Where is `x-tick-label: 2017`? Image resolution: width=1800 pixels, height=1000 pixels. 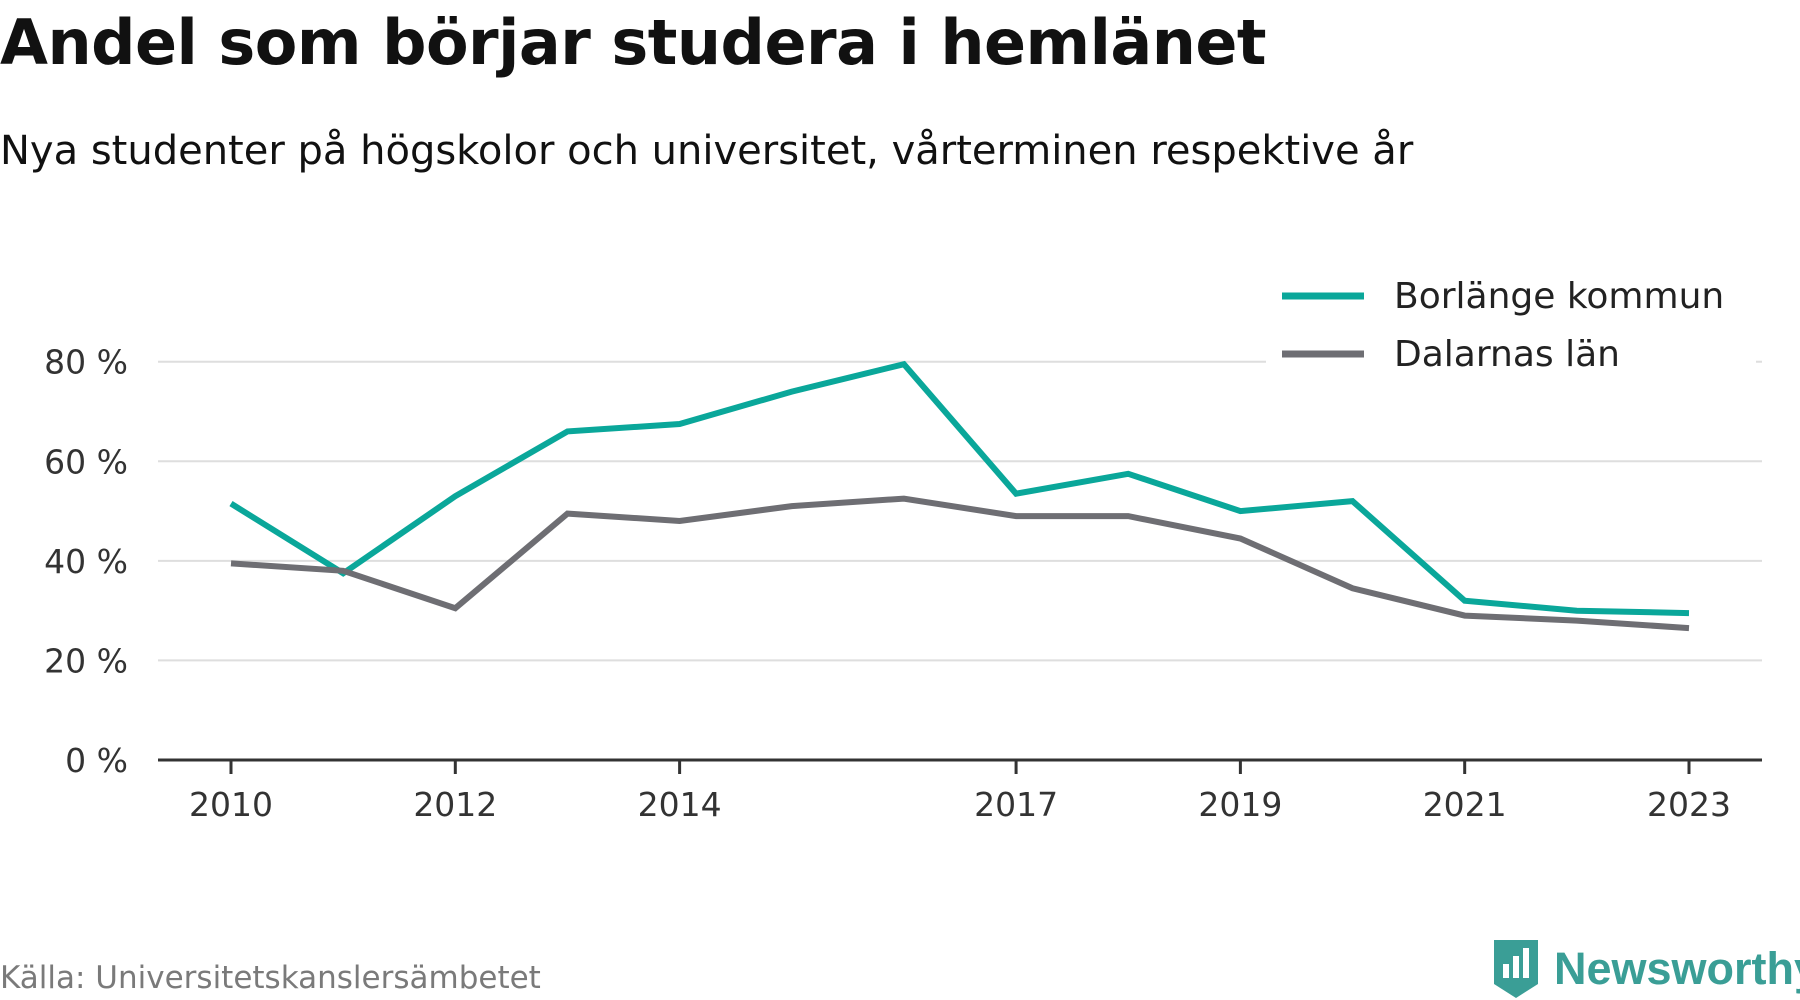
x-tick-label: 2017 is located at coordinates (1016, 804).